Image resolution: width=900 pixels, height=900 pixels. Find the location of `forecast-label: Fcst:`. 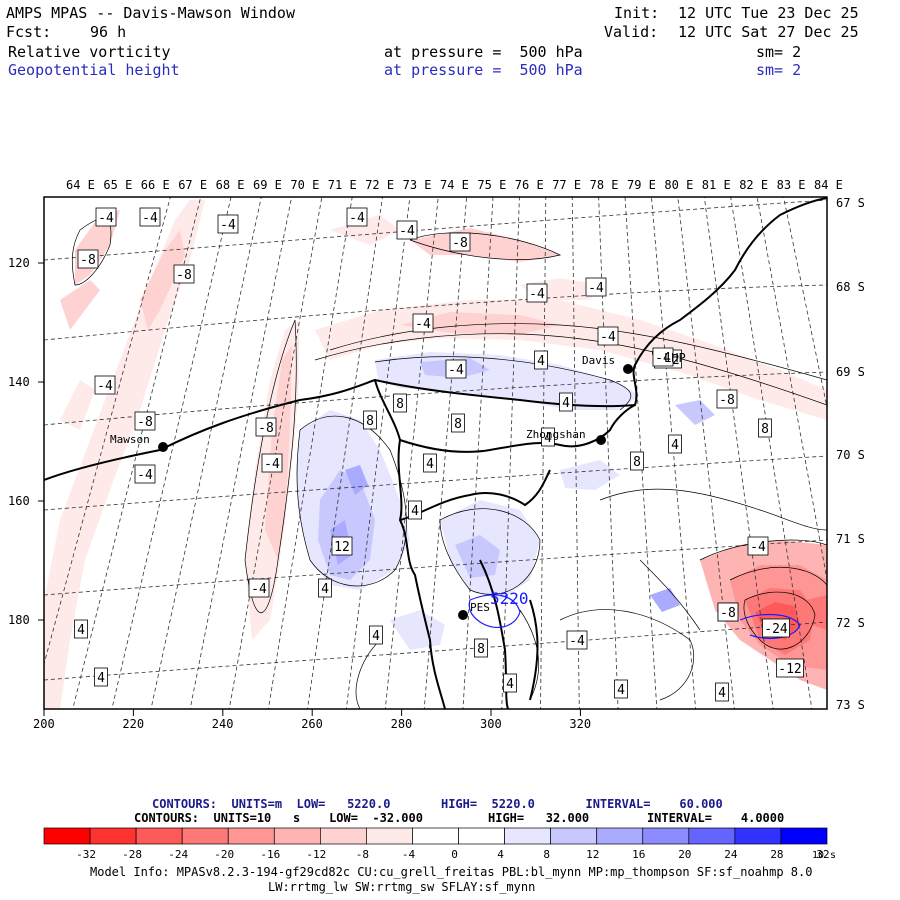

forecast-label: Fcst: is located at coordinates (29, 32).